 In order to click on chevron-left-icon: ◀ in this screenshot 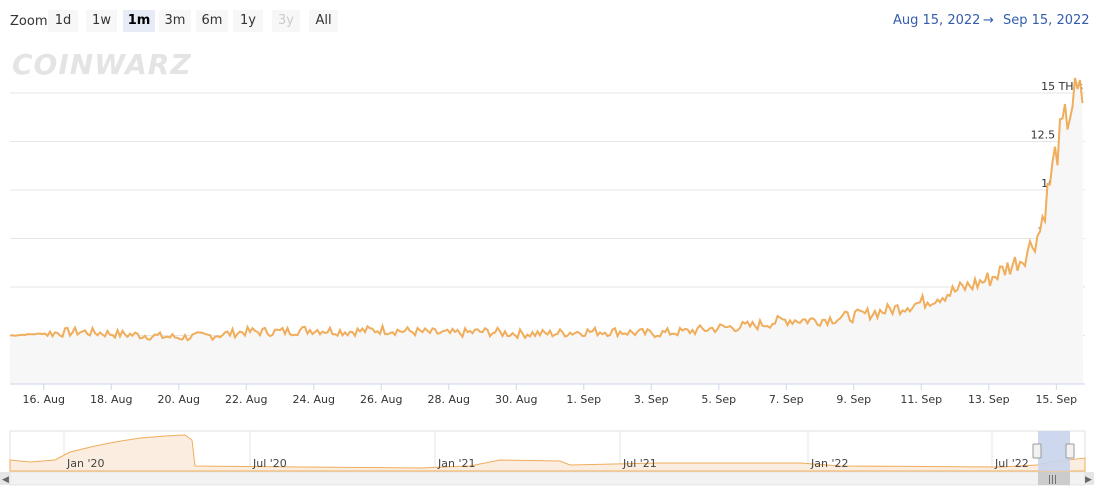, I will do `click(5, 480)`.